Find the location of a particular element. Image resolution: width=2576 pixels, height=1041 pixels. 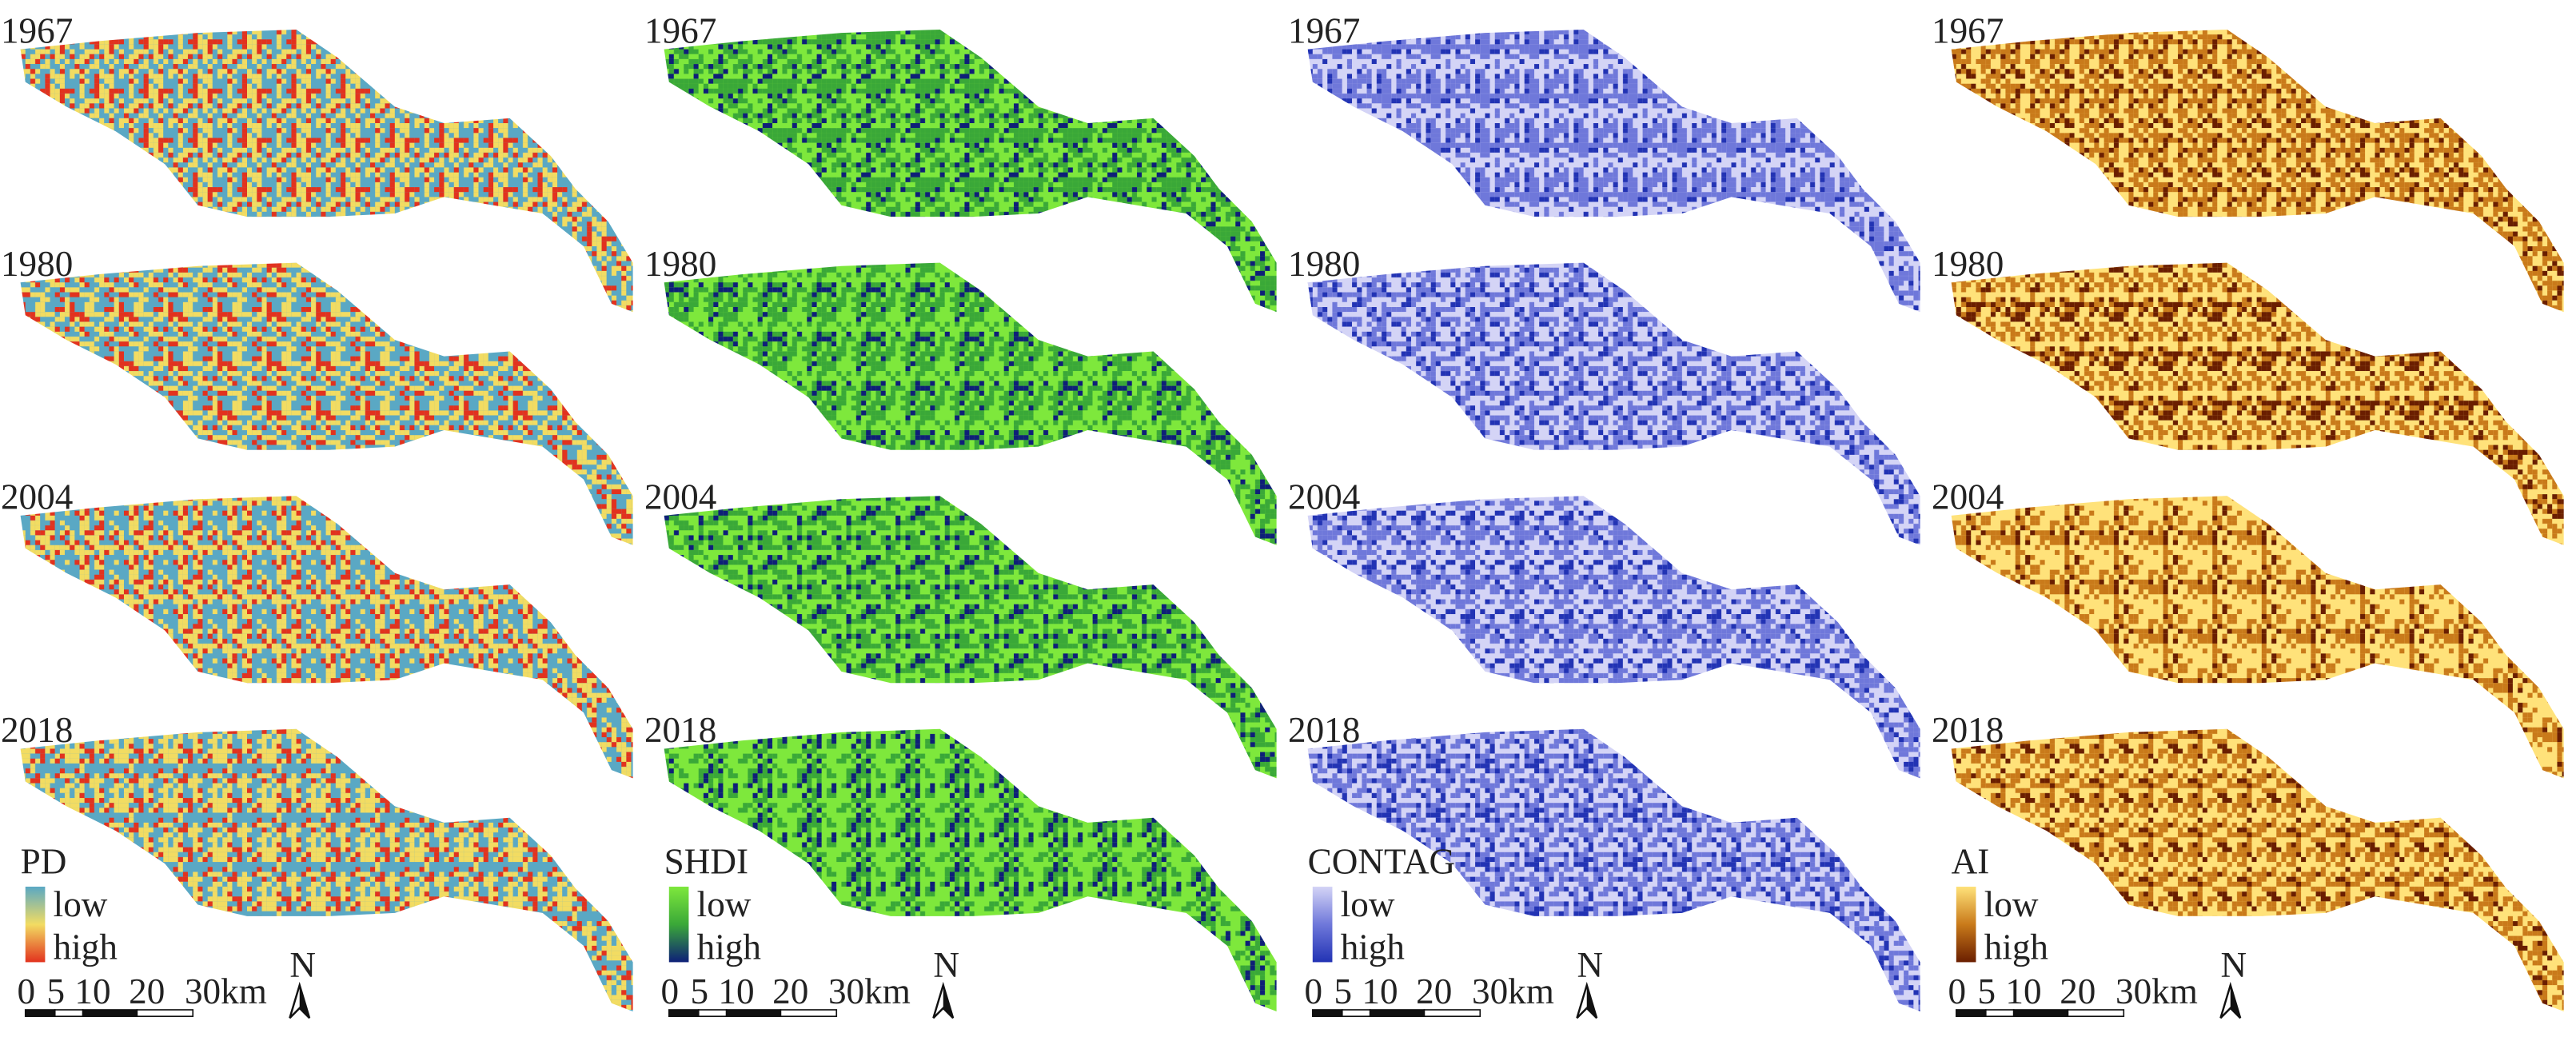

legend-title: PD is located at coordinates (44, 862).